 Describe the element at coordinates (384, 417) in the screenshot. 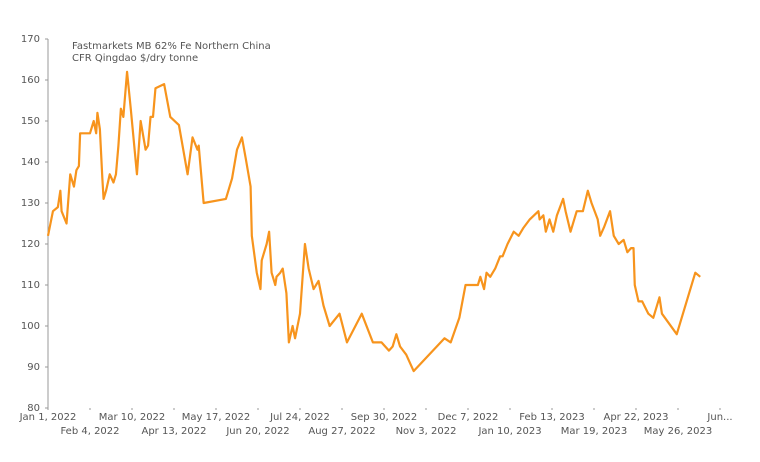

I see `x-tick-label: Sep 30, 2022` at that location.